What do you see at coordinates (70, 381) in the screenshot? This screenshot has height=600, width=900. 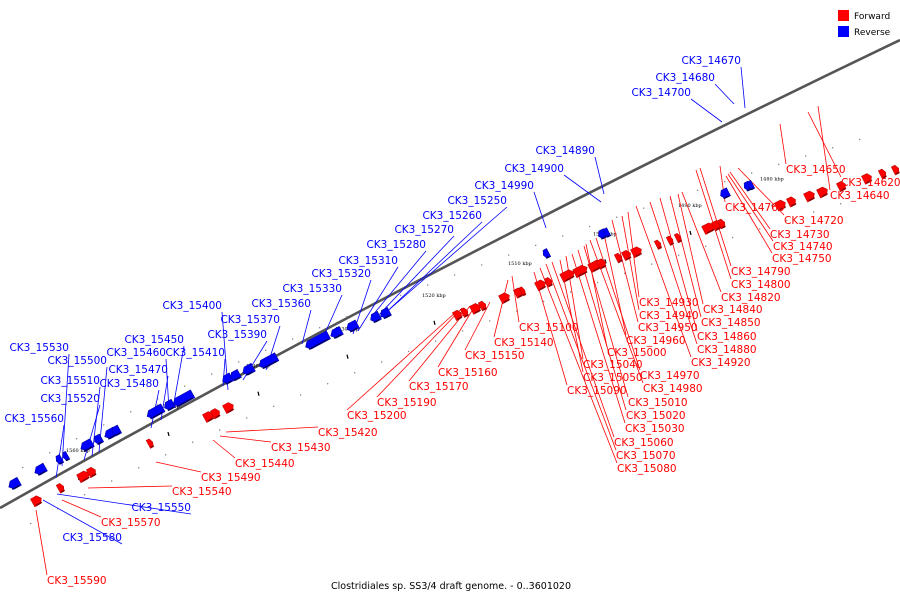 I see `reverse-gene-label: CK3_15510` at bounding box center [70, 381].